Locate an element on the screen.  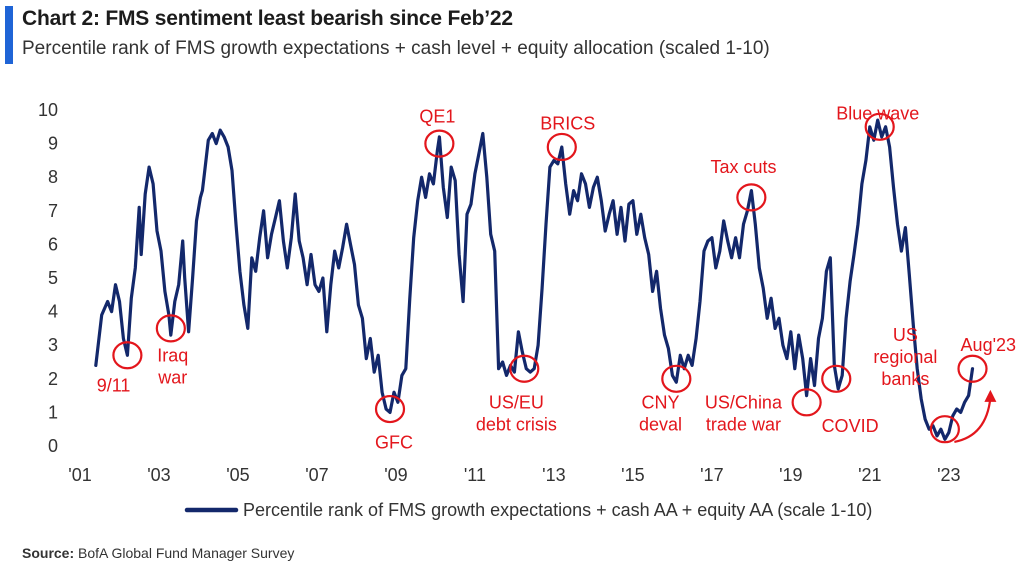
x-tick-label: '01 is located at coordinates (79, 475).